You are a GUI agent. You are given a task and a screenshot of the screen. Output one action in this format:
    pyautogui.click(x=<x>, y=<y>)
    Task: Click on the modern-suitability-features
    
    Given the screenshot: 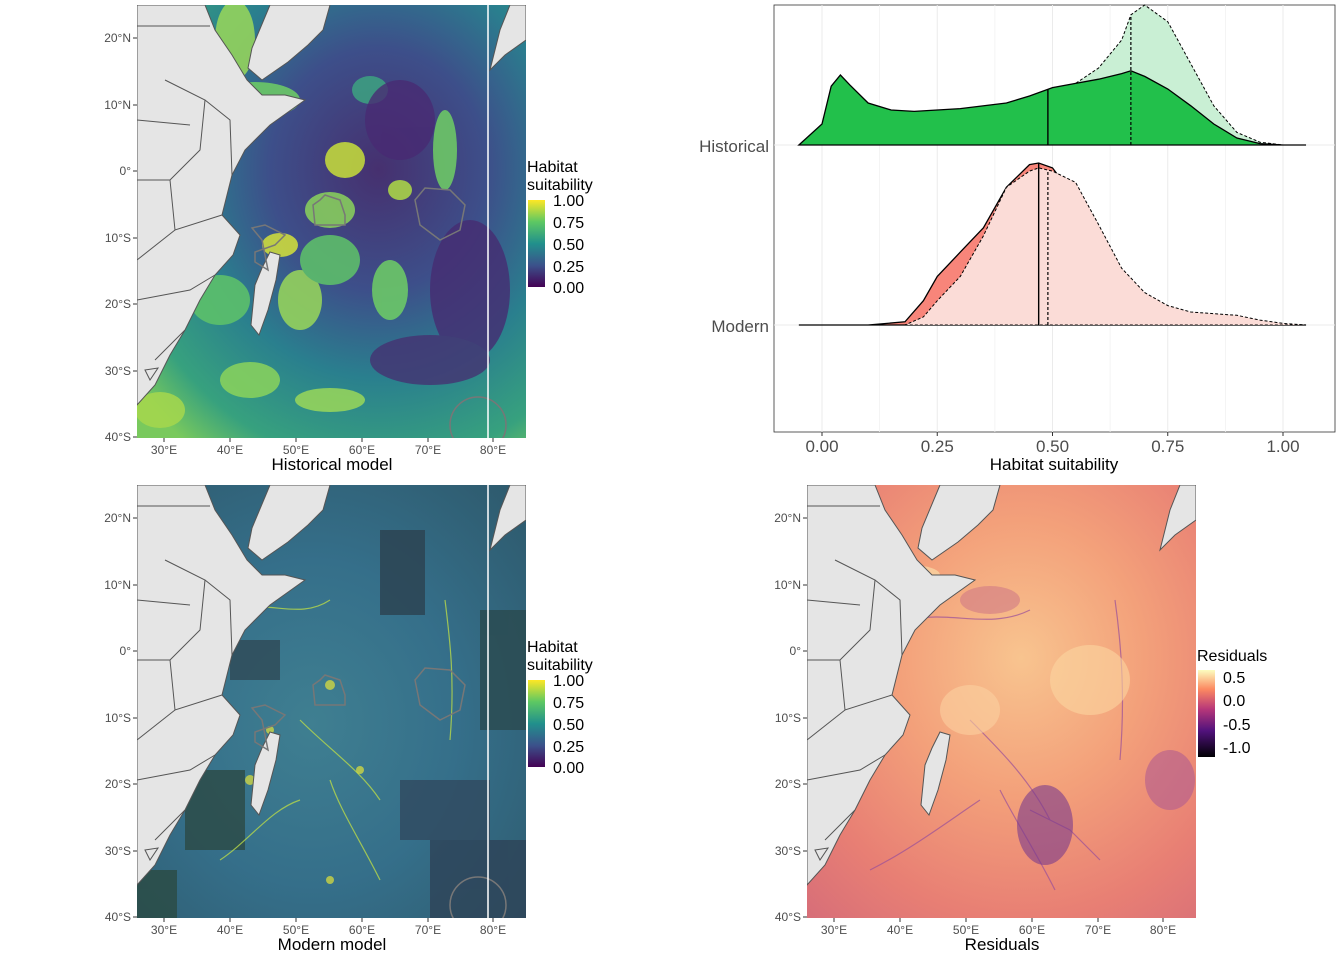 What is the action you would take?
    pyautogui.click(x=336, y=740)
    